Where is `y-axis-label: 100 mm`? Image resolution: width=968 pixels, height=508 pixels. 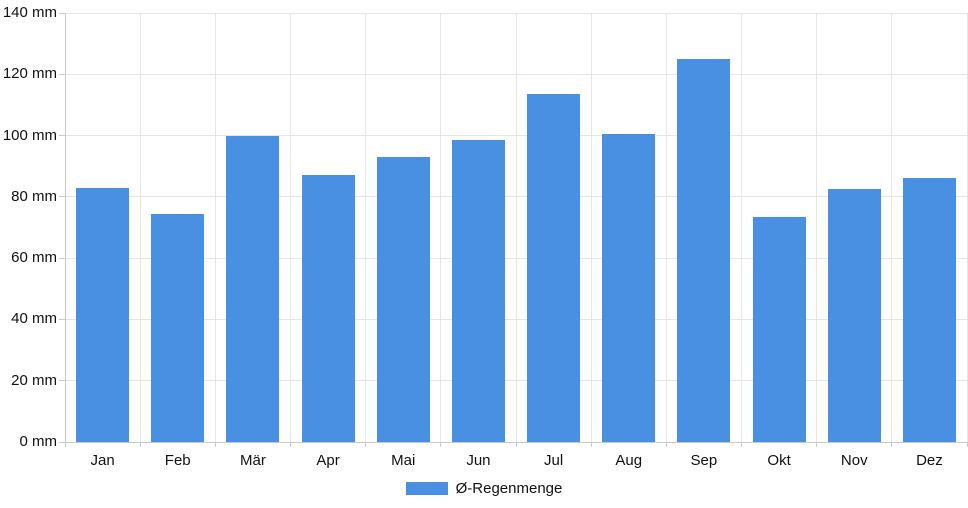 y-axis-label: 100 mm is located at coordinates (29, 135).